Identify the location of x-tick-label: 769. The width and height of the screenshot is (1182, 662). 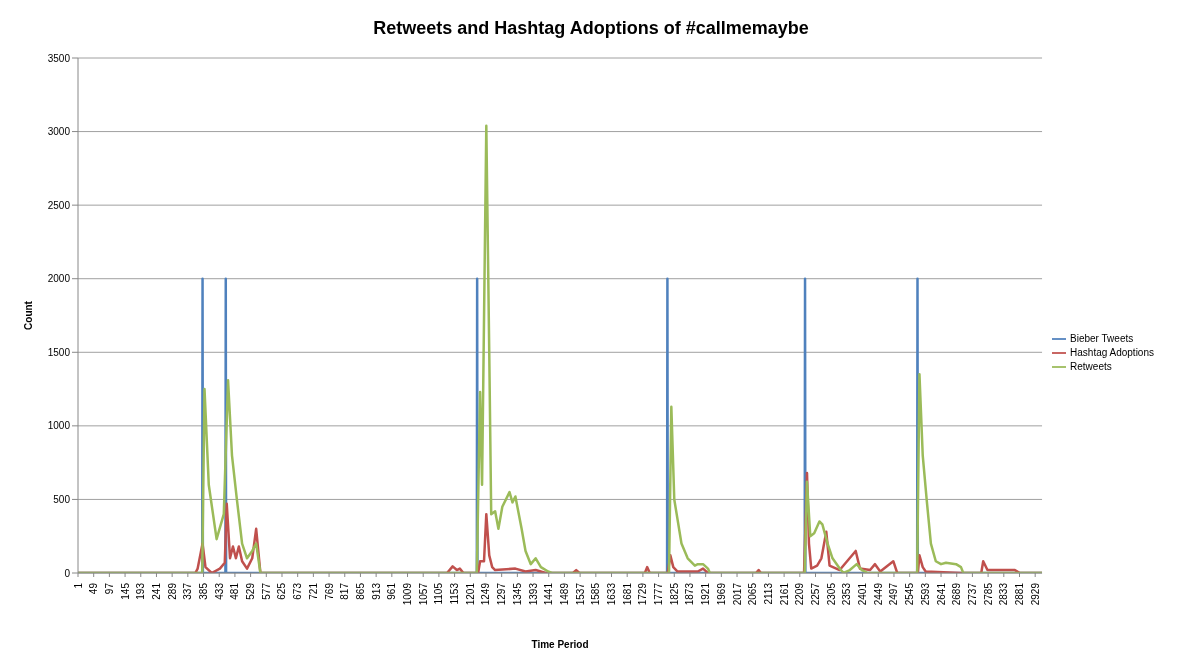
(329, 591).